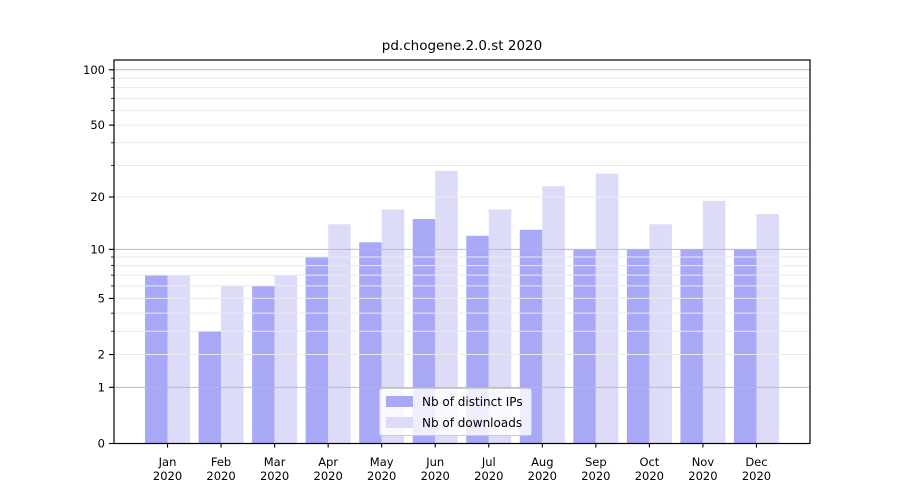 This screenshot has height=500, width=900. Describe the element at coordinates (97, 249) in the screenshot. I see `y-tick-label: 10` at that location.